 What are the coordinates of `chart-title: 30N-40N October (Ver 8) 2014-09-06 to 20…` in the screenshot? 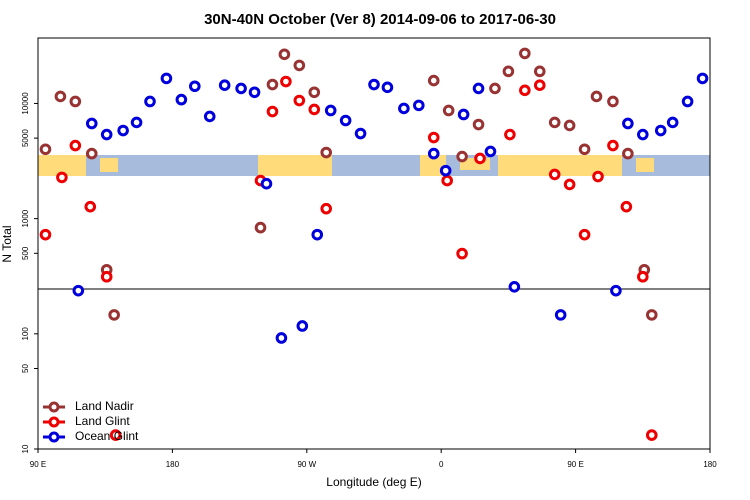 It's located at (380, 19).